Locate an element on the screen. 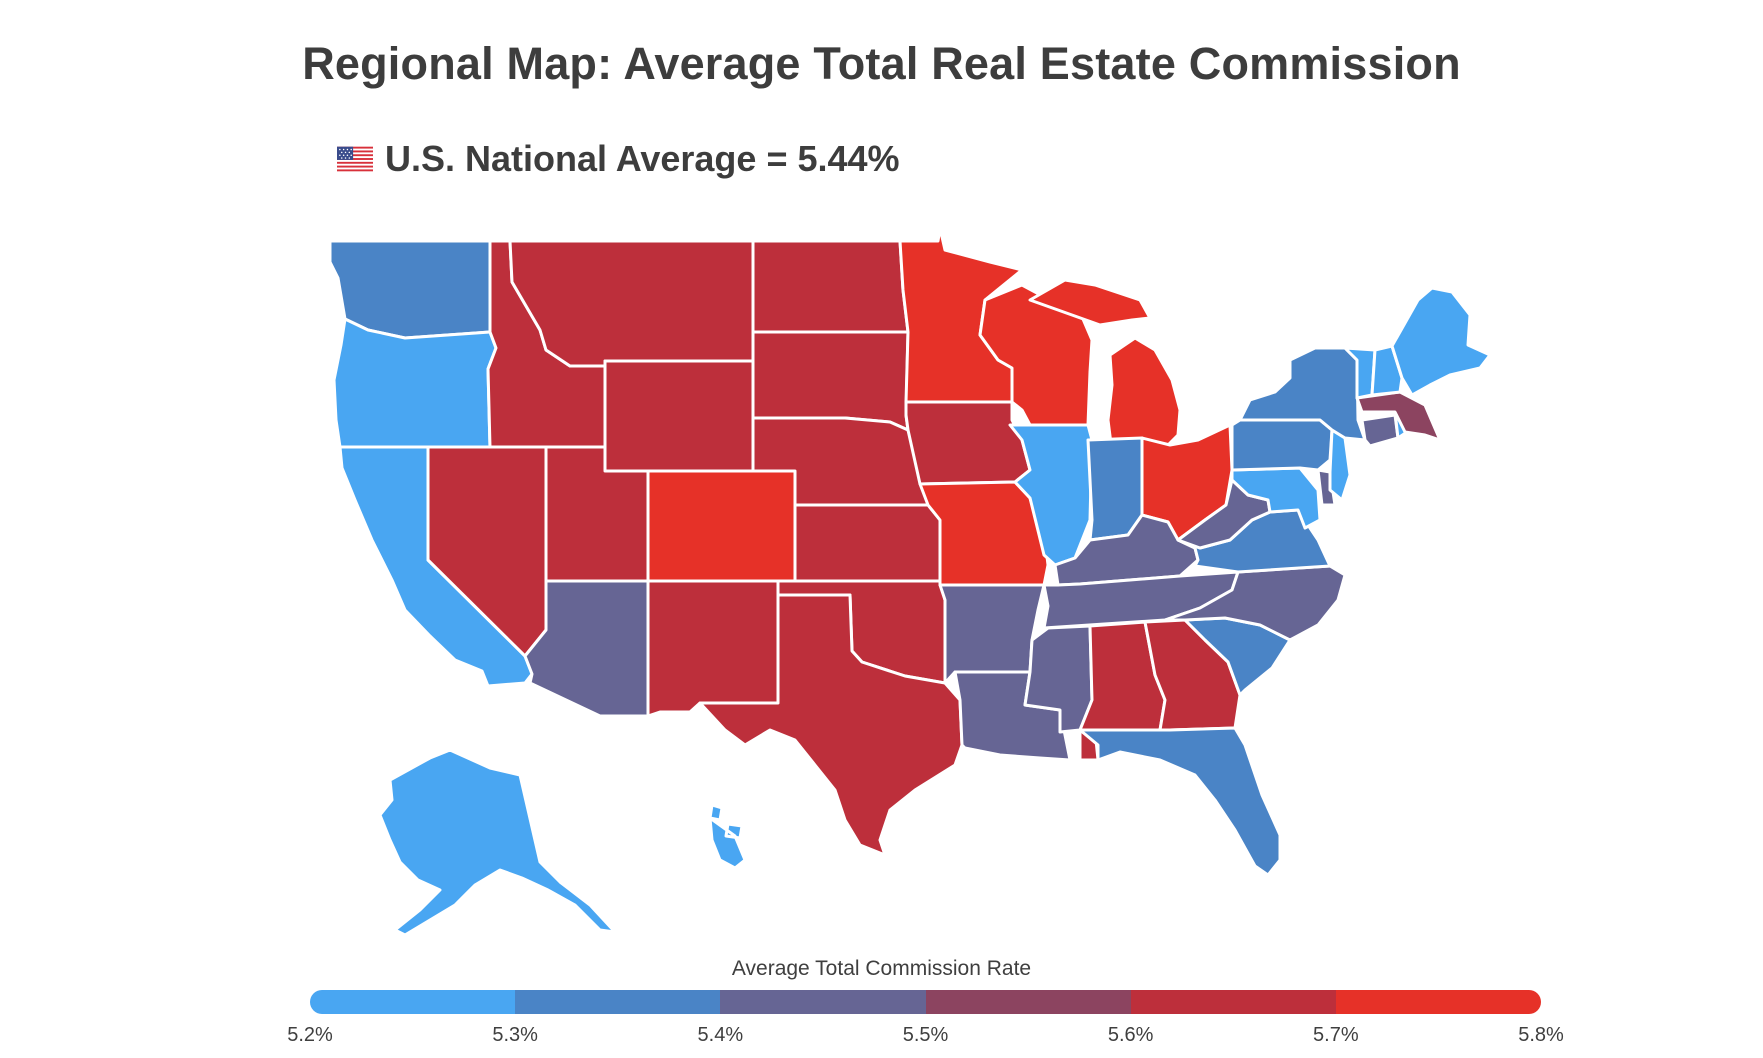 Image resolution: width=1763 pixels, height=1058 pixels. legend-color-bar is located at coordinates (925, 1002).